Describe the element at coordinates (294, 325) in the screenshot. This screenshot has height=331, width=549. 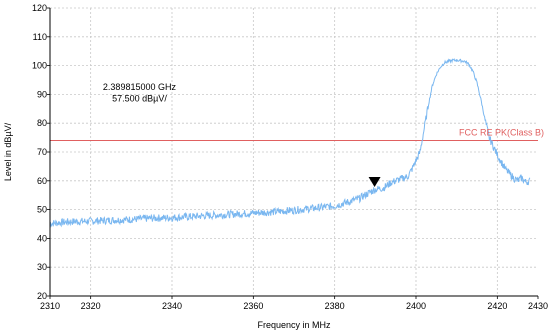
I see `x-axis-title: Frequency in MHz` at that location.